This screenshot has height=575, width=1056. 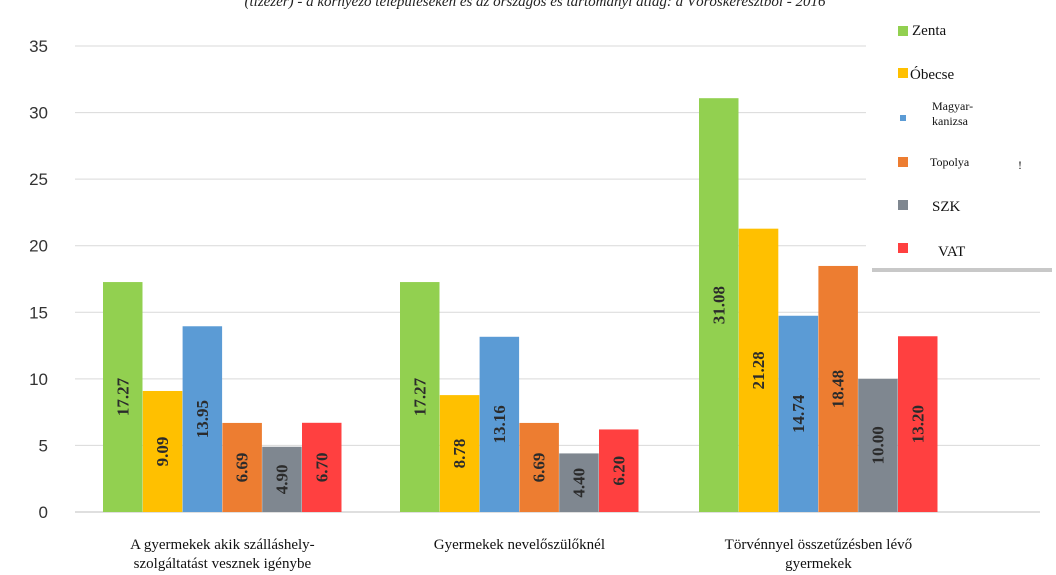 I want to click on category-label: Gyermekek nevelőszülőknél, so click(x=519, y=545).